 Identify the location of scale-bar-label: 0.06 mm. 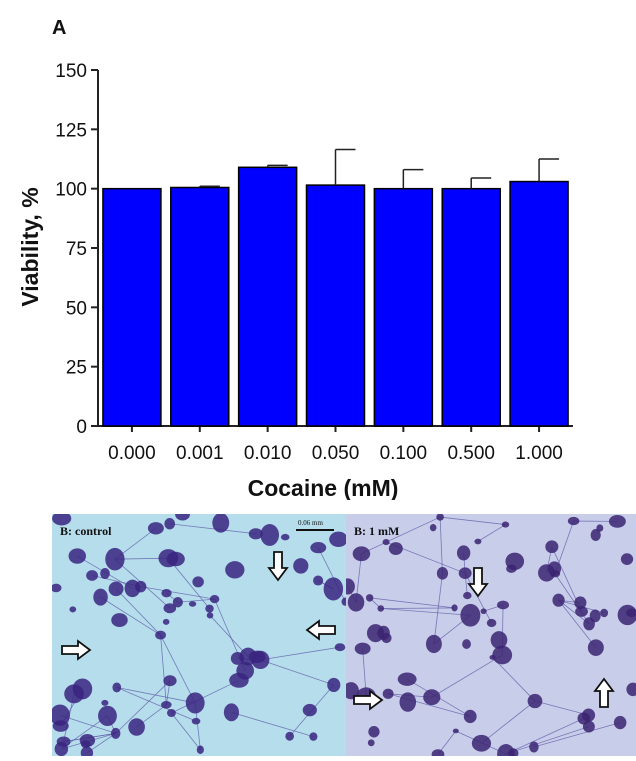
(310, 523).